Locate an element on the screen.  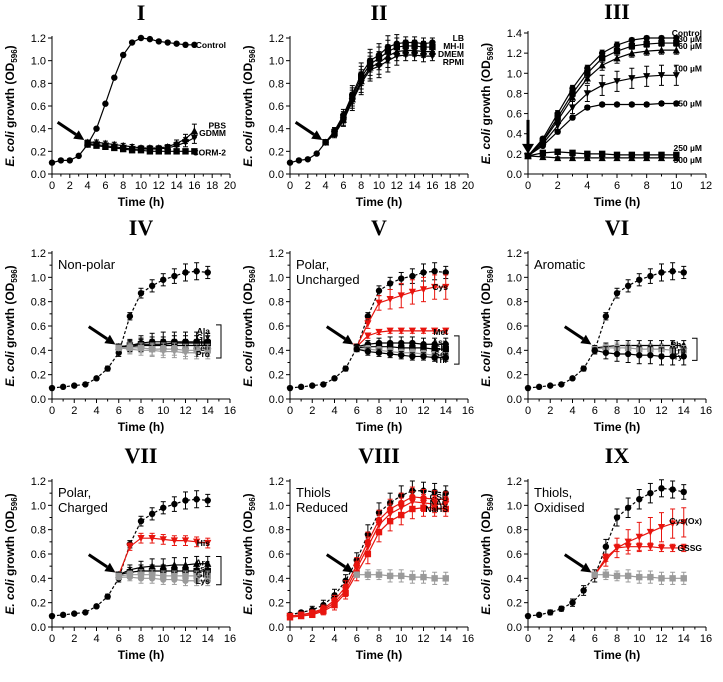
category-label-line: Aromatic is located at coordinates (560, 264).